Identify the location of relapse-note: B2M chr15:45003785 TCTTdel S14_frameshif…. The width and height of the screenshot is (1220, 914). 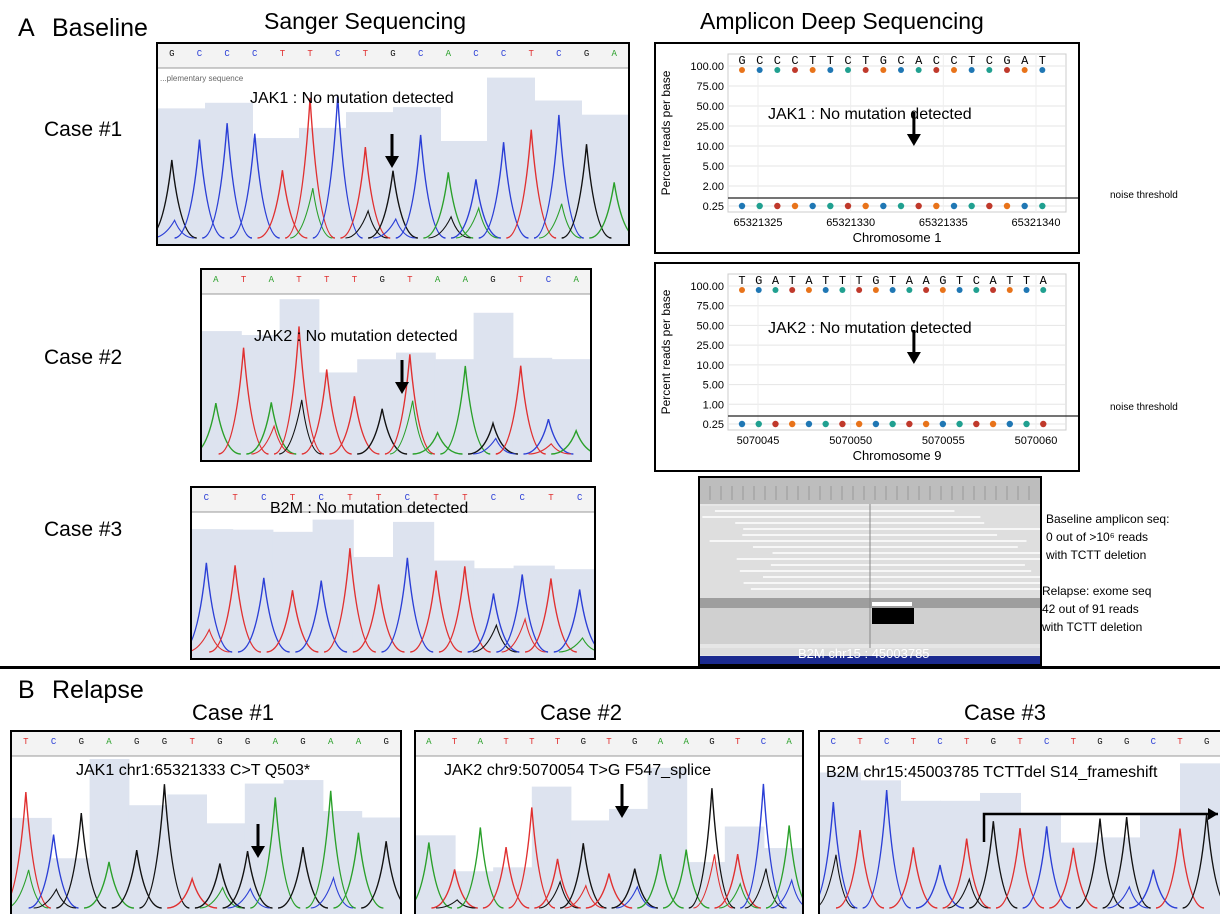
(992, 772).